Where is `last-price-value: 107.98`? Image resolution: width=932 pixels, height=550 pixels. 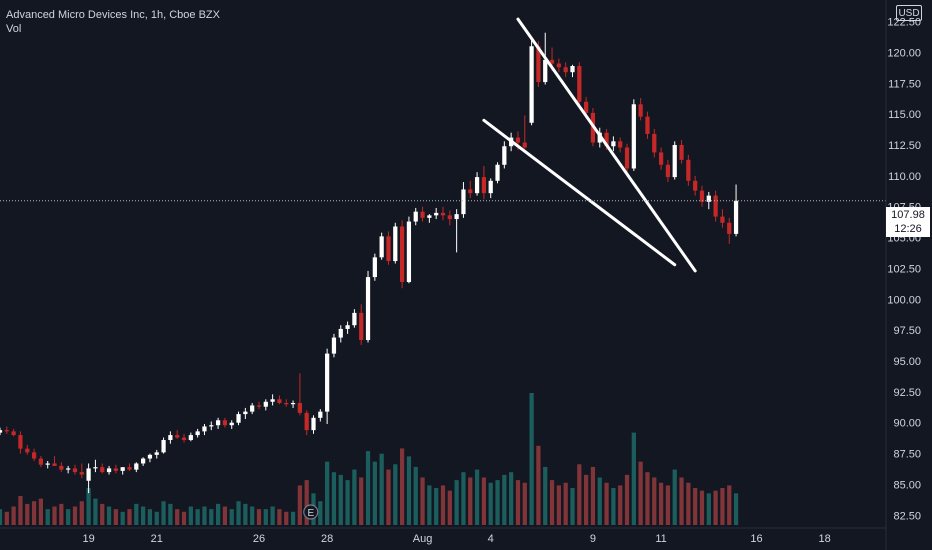 last-price-value: 107.98 is located at coordinates (908, 215).